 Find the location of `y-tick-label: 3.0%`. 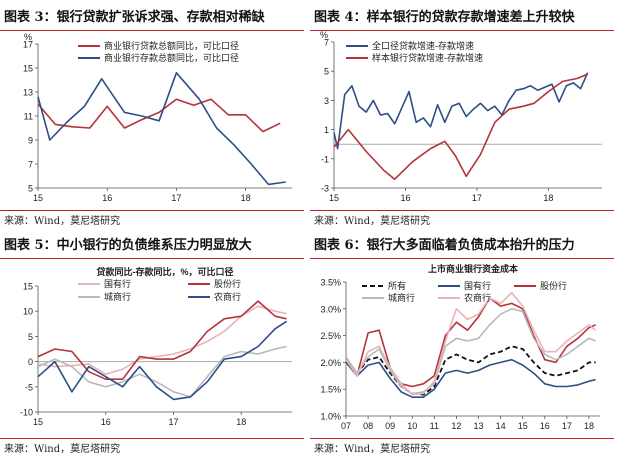

y-tick-label: 3.0% is located at coordinates (330, 309).